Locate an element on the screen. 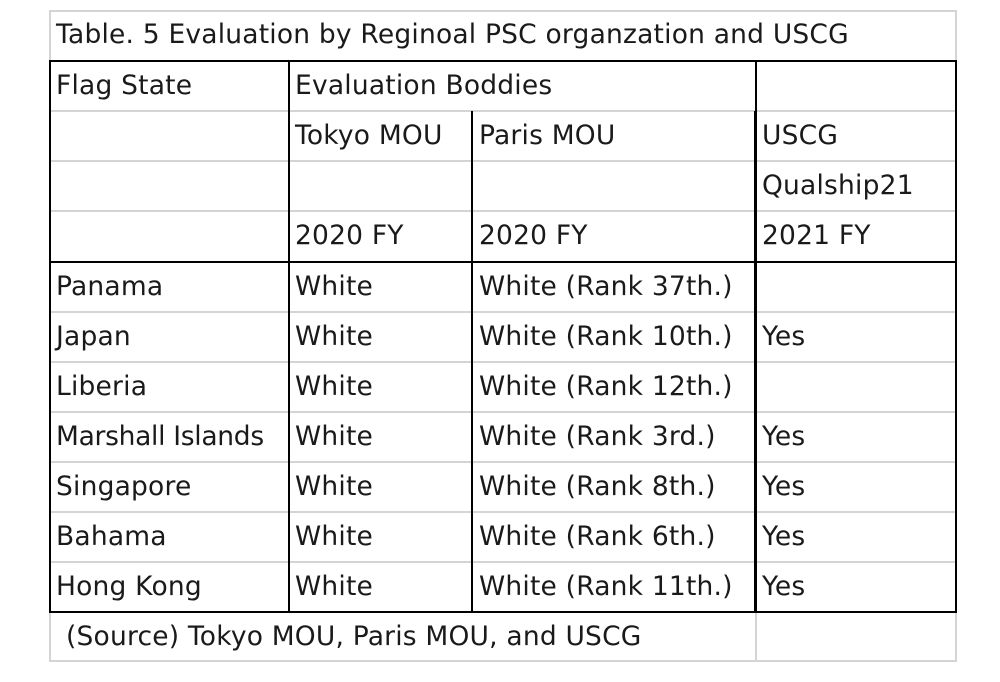 Image resolution: width=1000 pixels, height=682 pixels. table-border-bottom is located at coordinates (503, 612).